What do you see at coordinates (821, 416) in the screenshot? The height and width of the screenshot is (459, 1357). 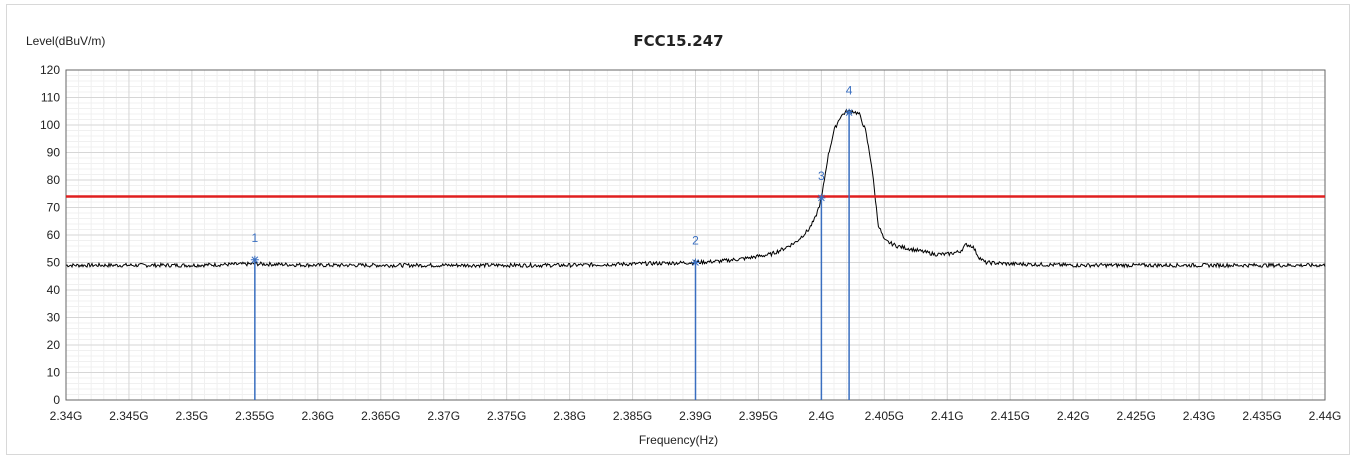 I see `x-tick-label: 2.4G` at bounding box center [821, 416].